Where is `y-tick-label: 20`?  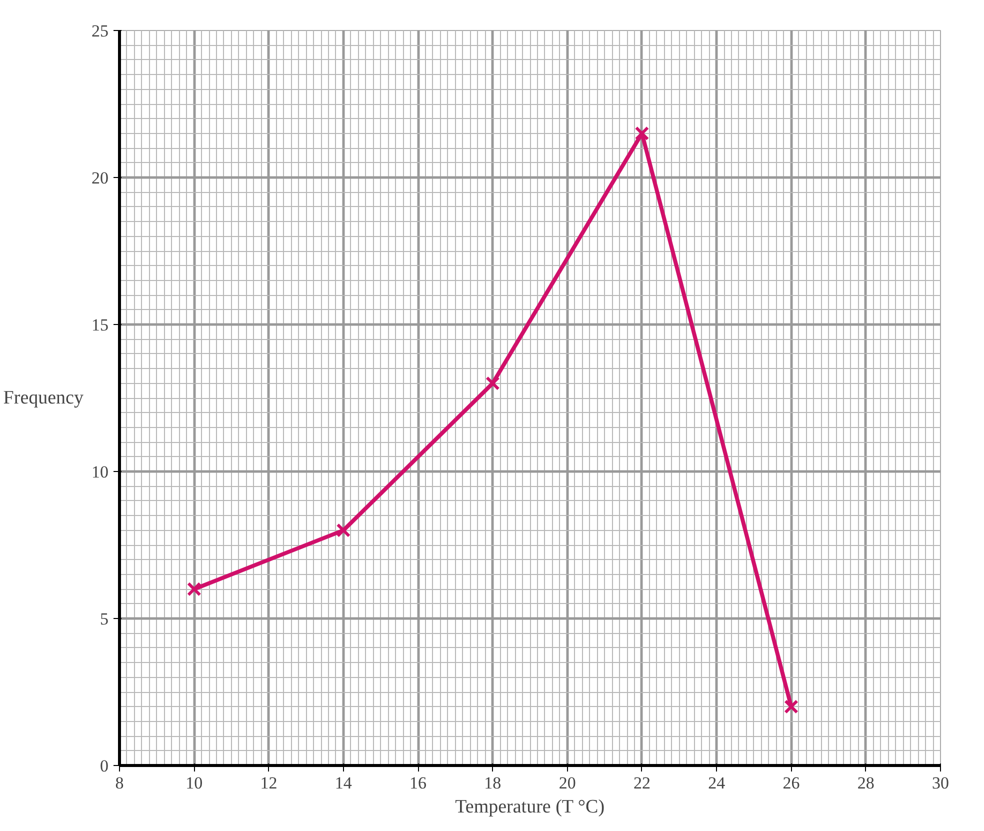
y-tick-label: 20 is located at coordinates (100, 178).